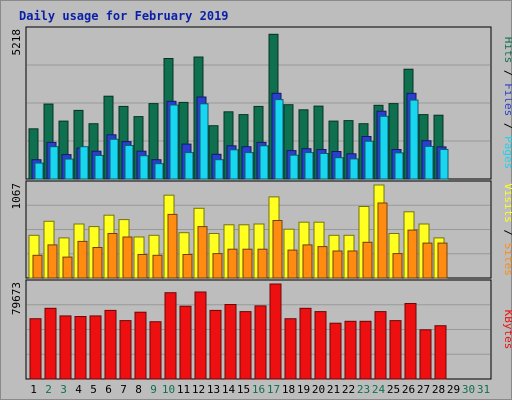 The image size is (512, 401). I want to click on day-label-31: 31, so click(483, 389).